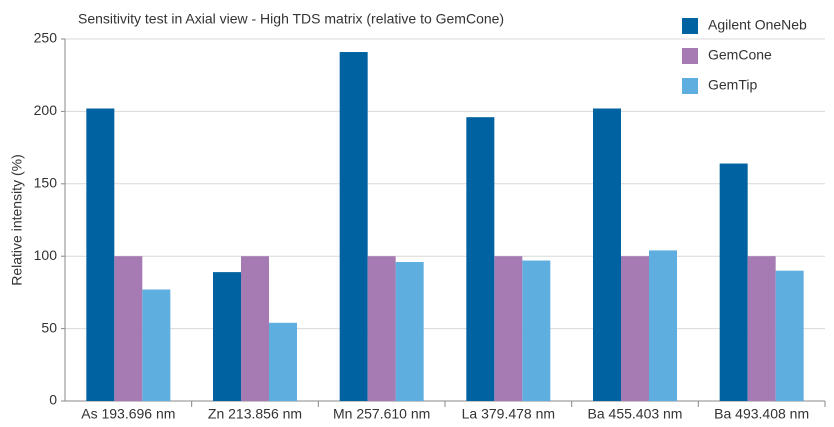 The height and width of the screenshot is (427, 834). What do you see at coordinates (46, 183) in the screenshot?
I see `y-tick-label: 150` at bounding box center [46, 183].